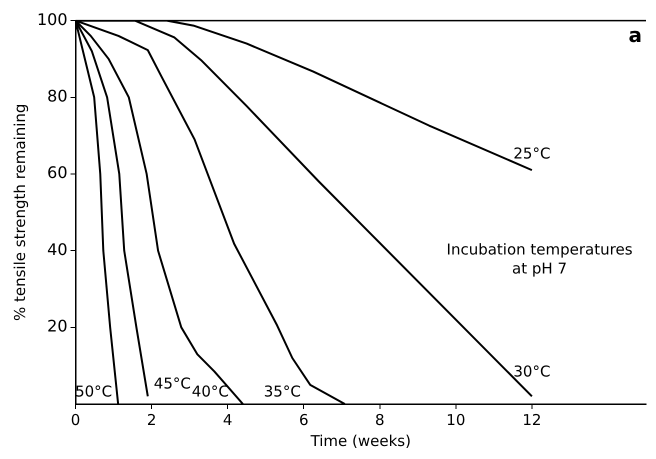 This screenshot has width=656, height=459. I want to click on series-label: 50°C, so click(93, 391).